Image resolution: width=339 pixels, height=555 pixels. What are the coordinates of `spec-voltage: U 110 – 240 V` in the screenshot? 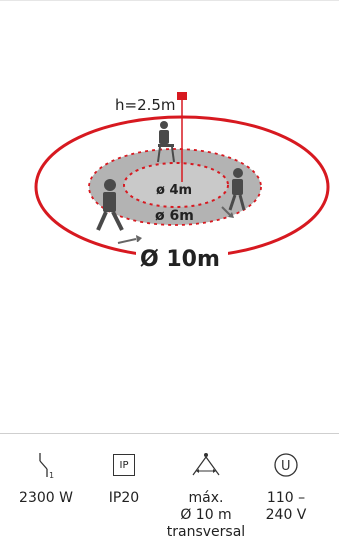 It's located at (286, 487).